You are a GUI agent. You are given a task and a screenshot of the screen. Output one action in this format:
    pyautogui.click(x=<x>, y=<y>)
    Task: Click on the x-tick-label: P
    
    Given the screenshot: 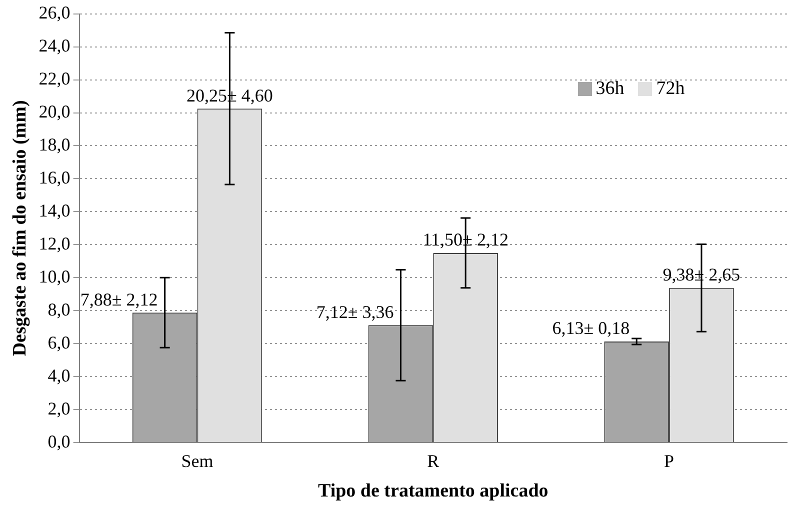 What is the action you would take?
    pyautogui.click(x=669, y=461)
    